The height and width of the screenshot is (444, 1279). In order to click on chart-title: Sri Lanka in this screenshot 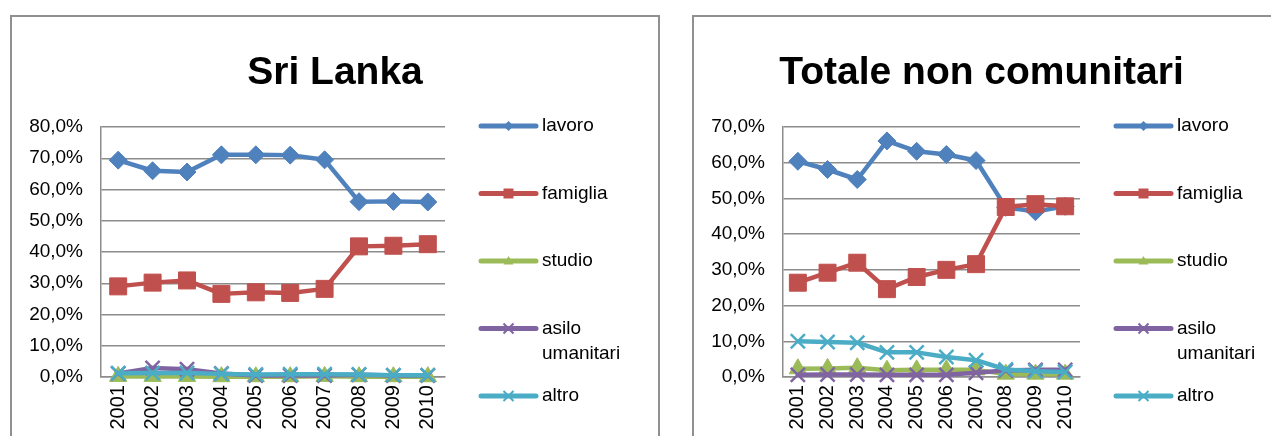, I will do `click(335, 70)`.